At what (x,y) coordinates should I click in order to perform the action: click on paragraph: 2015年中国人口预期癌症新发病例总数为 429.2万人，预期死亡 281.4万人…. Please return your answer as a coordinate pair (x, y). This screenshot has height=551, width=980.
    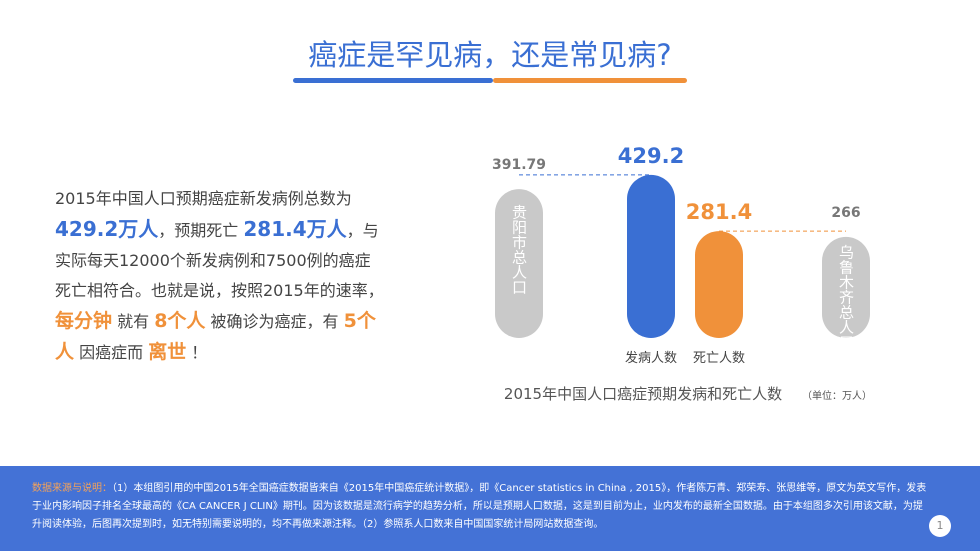
    Looking at the image, I should click on (220, 276).